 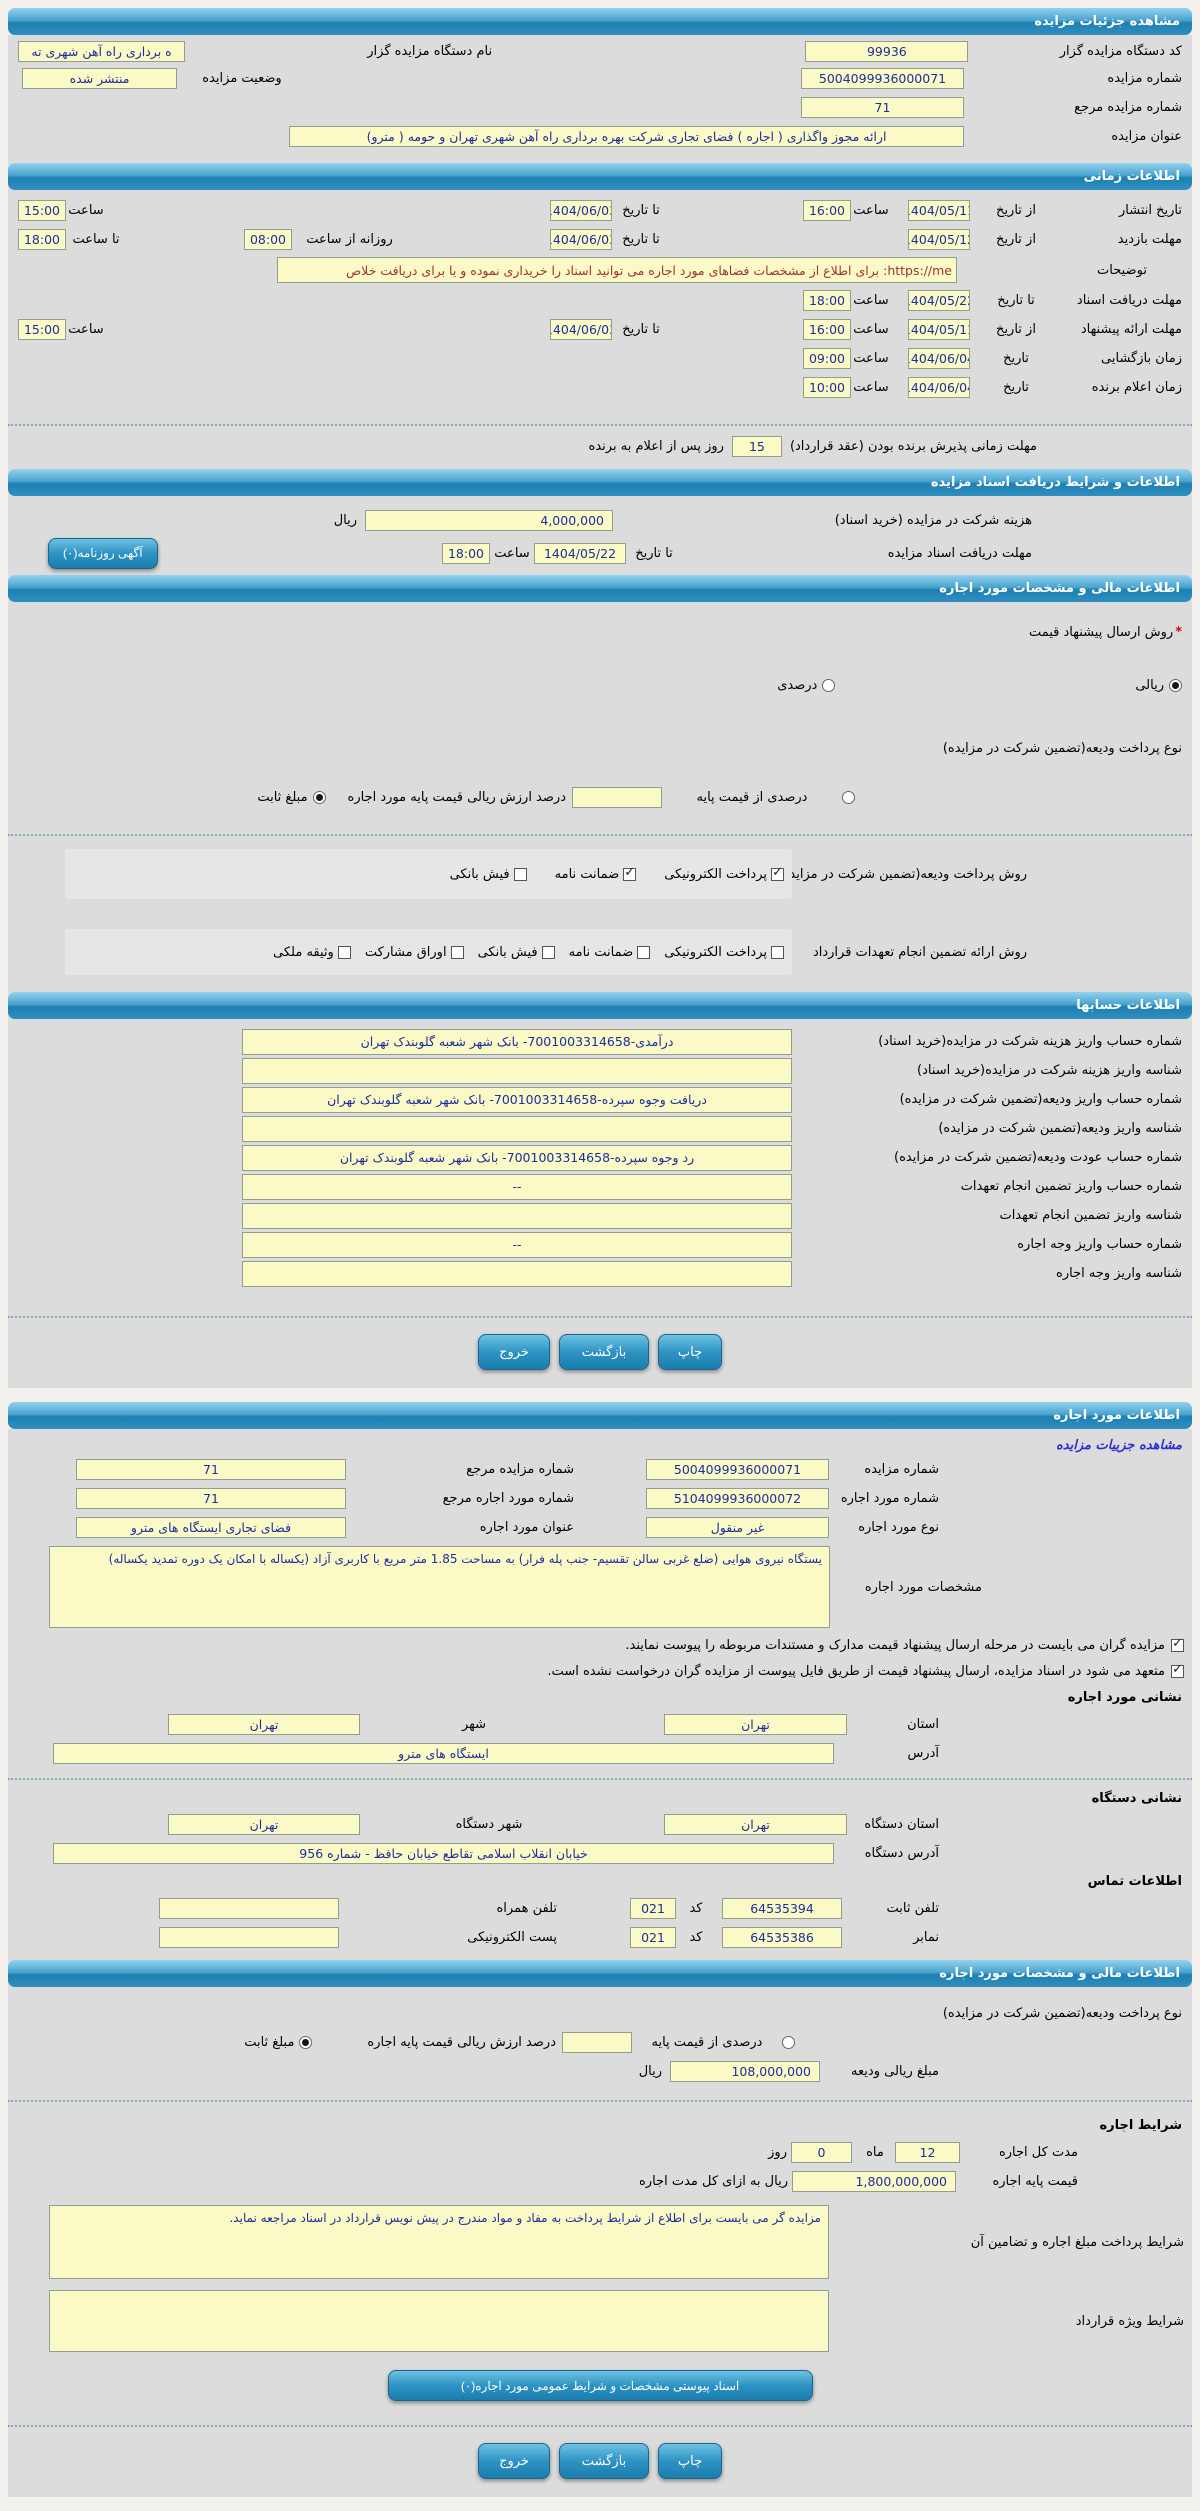 I want to click on back-button-2: بازگشت, so click(x=604, y=2461).